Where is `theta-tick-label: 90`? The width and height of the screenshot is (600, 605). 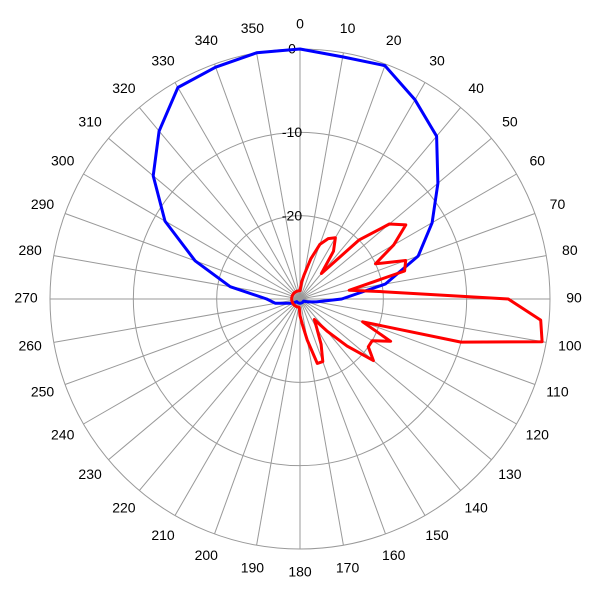 theta-tick-label: 90 is located at coordinates (574, 298).